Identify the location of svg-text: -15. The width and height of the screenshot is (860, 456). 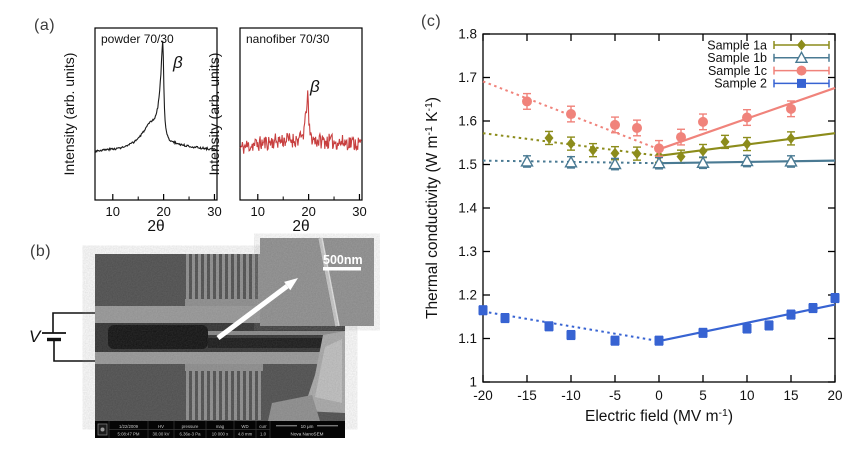
(527, 395).